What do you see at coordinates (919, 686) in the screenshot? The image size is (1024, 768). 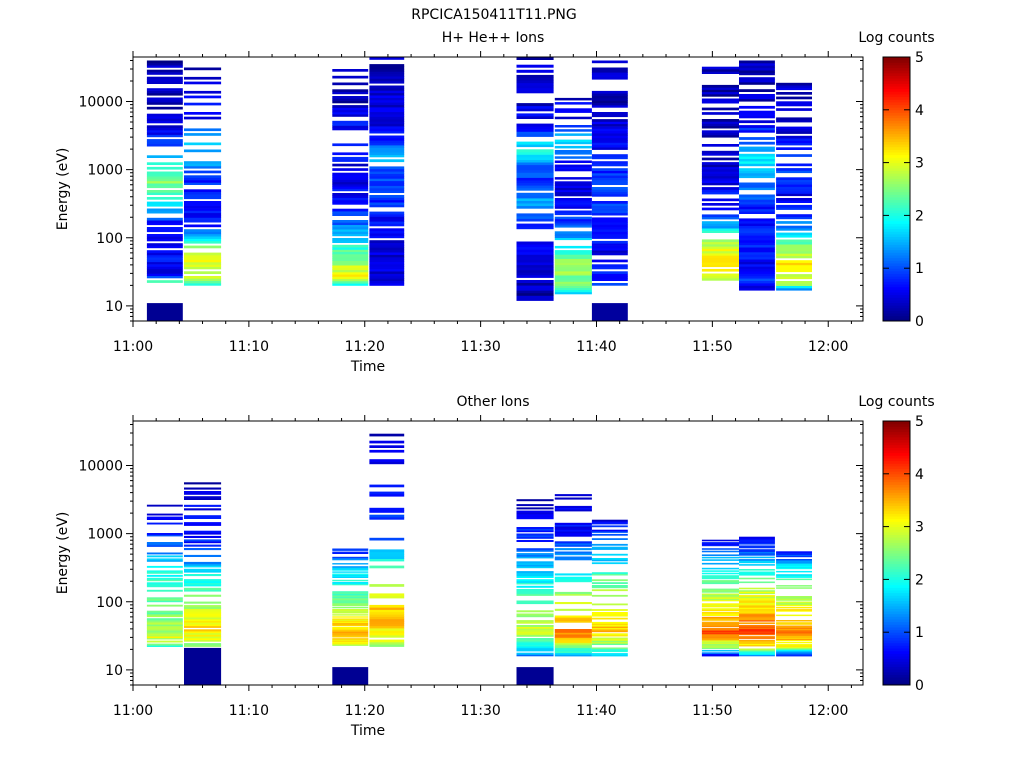 I see `colorbar-tick-label: 0` at bounding box center [919, 686].